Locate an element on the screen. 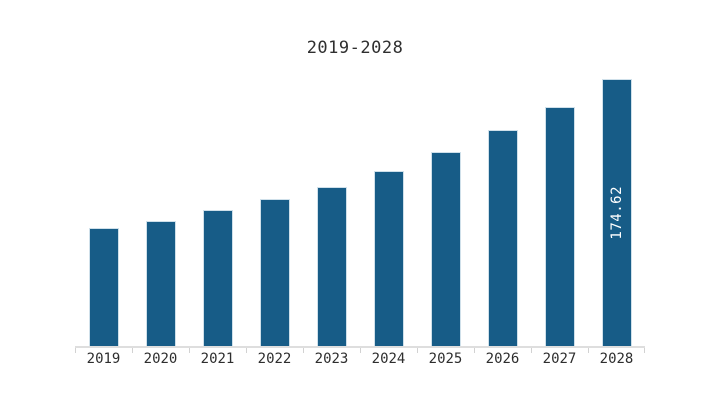 The image size is (707, 409). x-axis-label-2026: 2026 is located at coordinates (502, 359).